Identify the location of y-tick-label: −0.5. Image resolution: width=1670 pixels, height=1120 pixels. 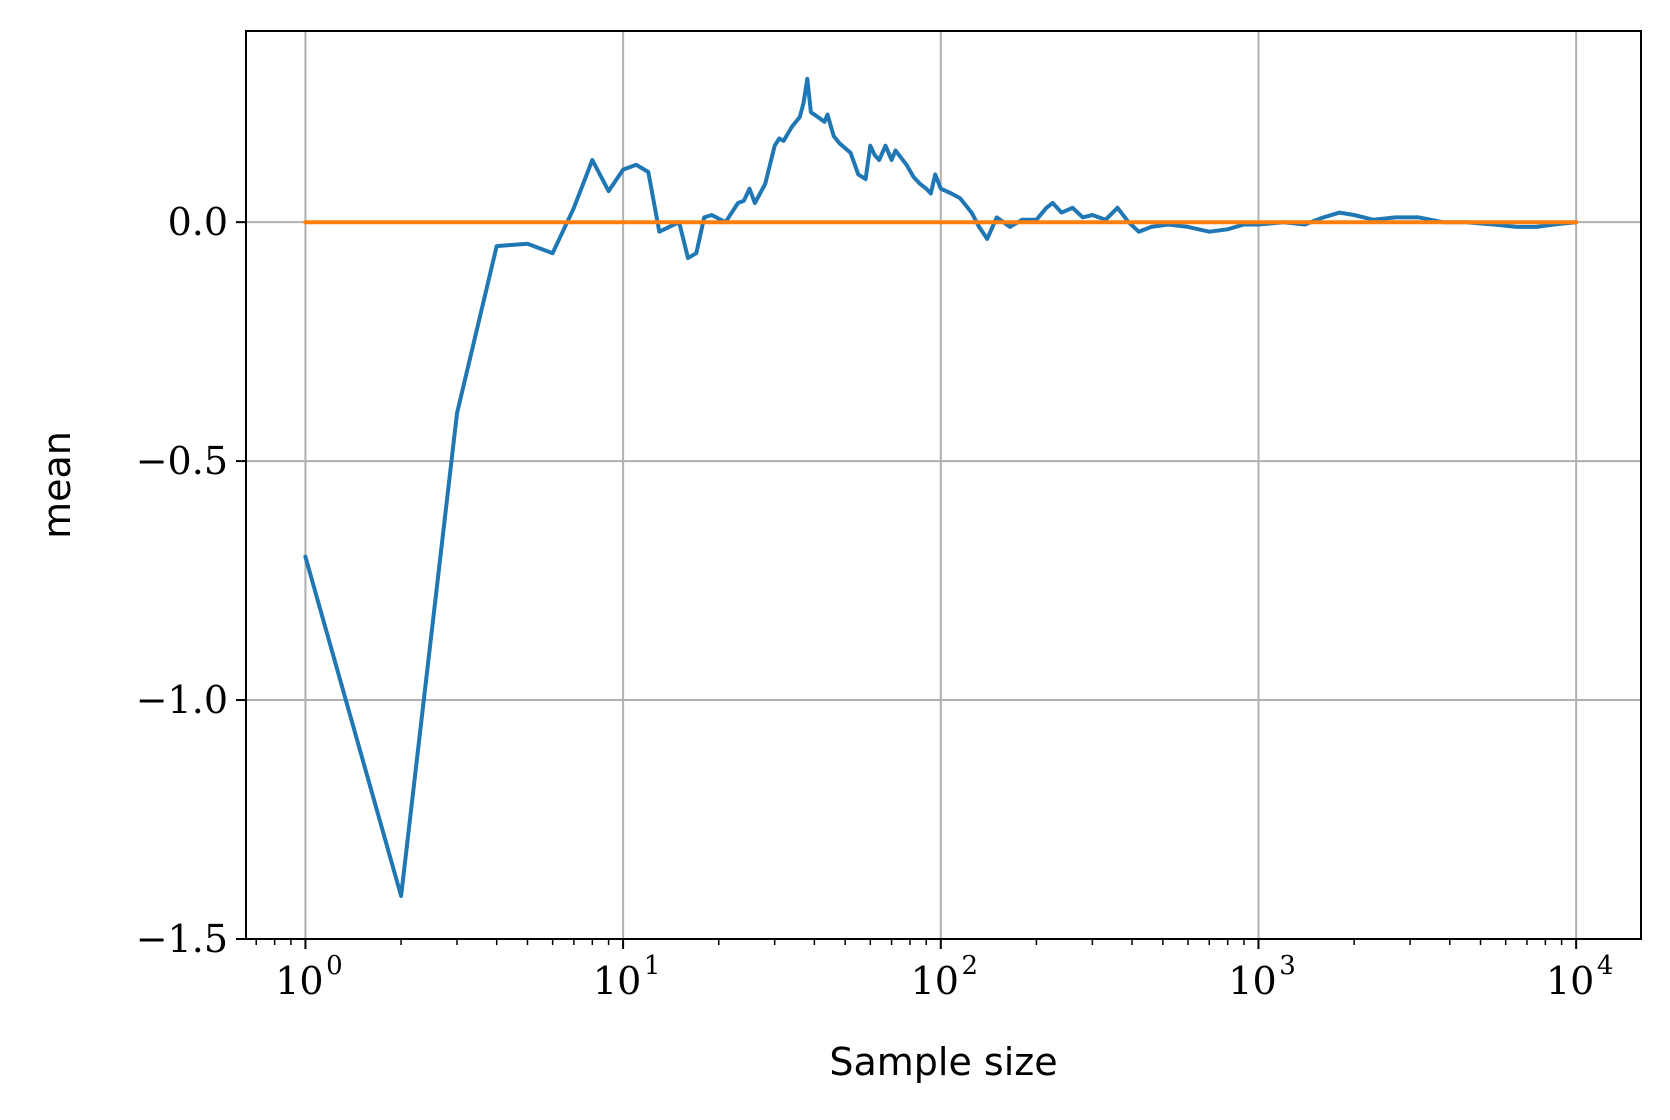
(182, 461).